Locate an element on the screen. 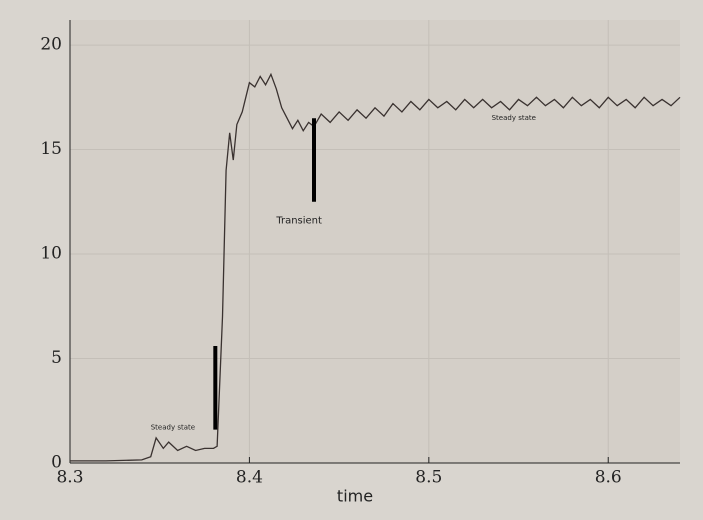  y-tick-label: 15 is located at coordinates (51, 149).